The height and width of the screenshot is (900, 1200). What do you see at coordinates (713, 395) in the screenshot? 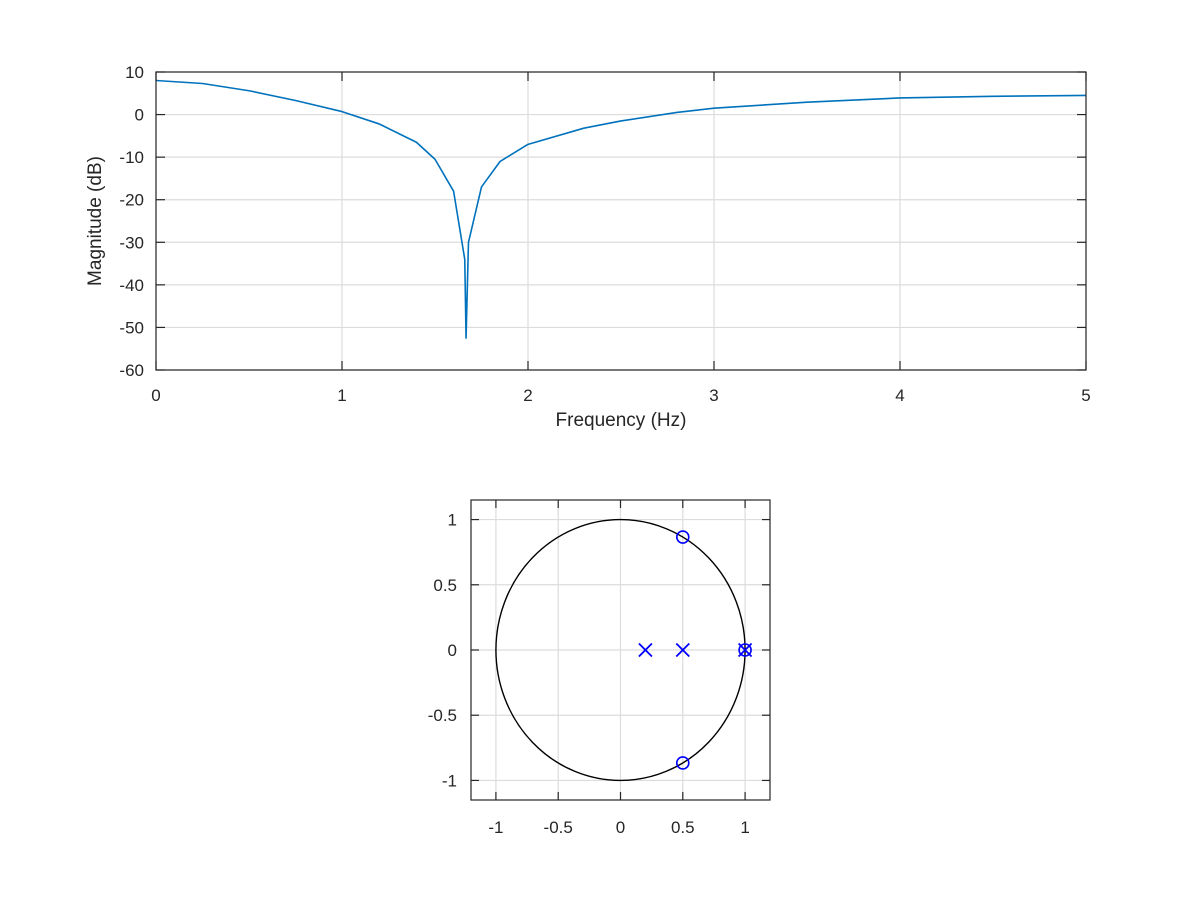
I see `x-tick-label: 3` at bounding box center [713, 395].